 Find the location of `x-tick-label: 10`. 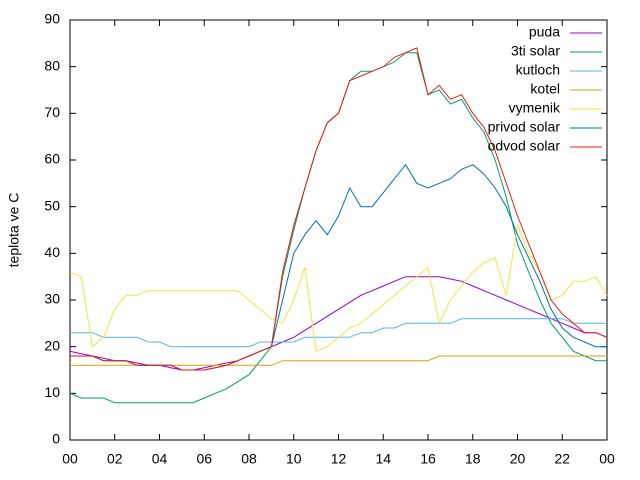

x-tick-label: 10 is located at coordinates (294, 459).